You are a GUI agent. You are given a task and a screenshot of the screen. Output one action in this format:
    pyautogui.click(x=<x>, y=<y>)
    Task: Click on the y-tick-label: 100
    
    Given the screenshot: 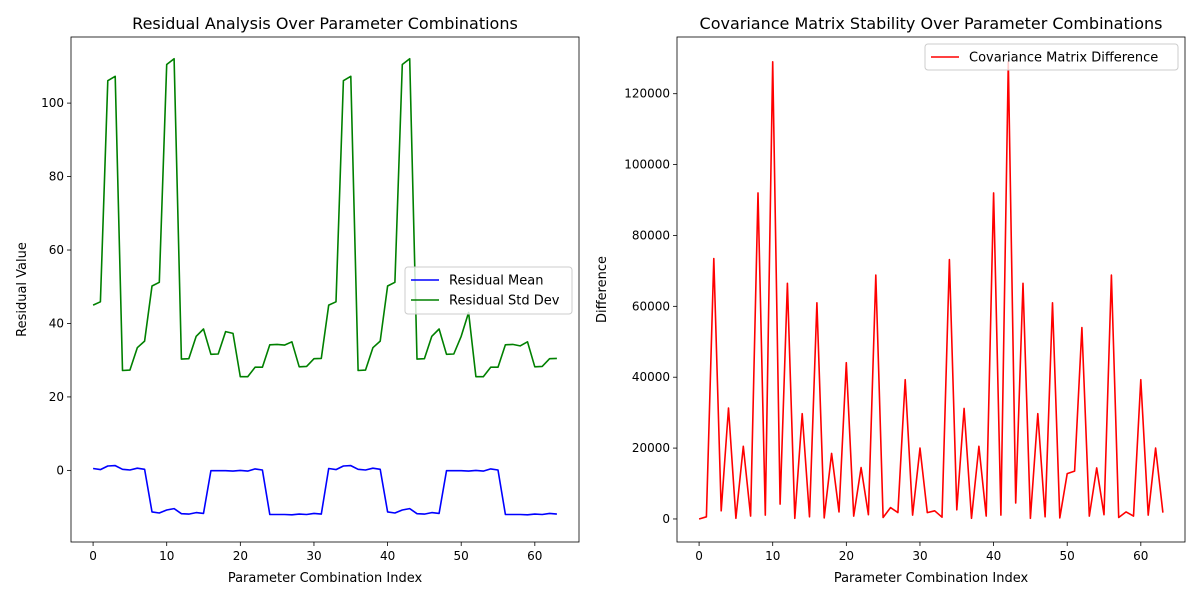 What is the action you would take?
    pyautogui.click(x=52, y=103)
    